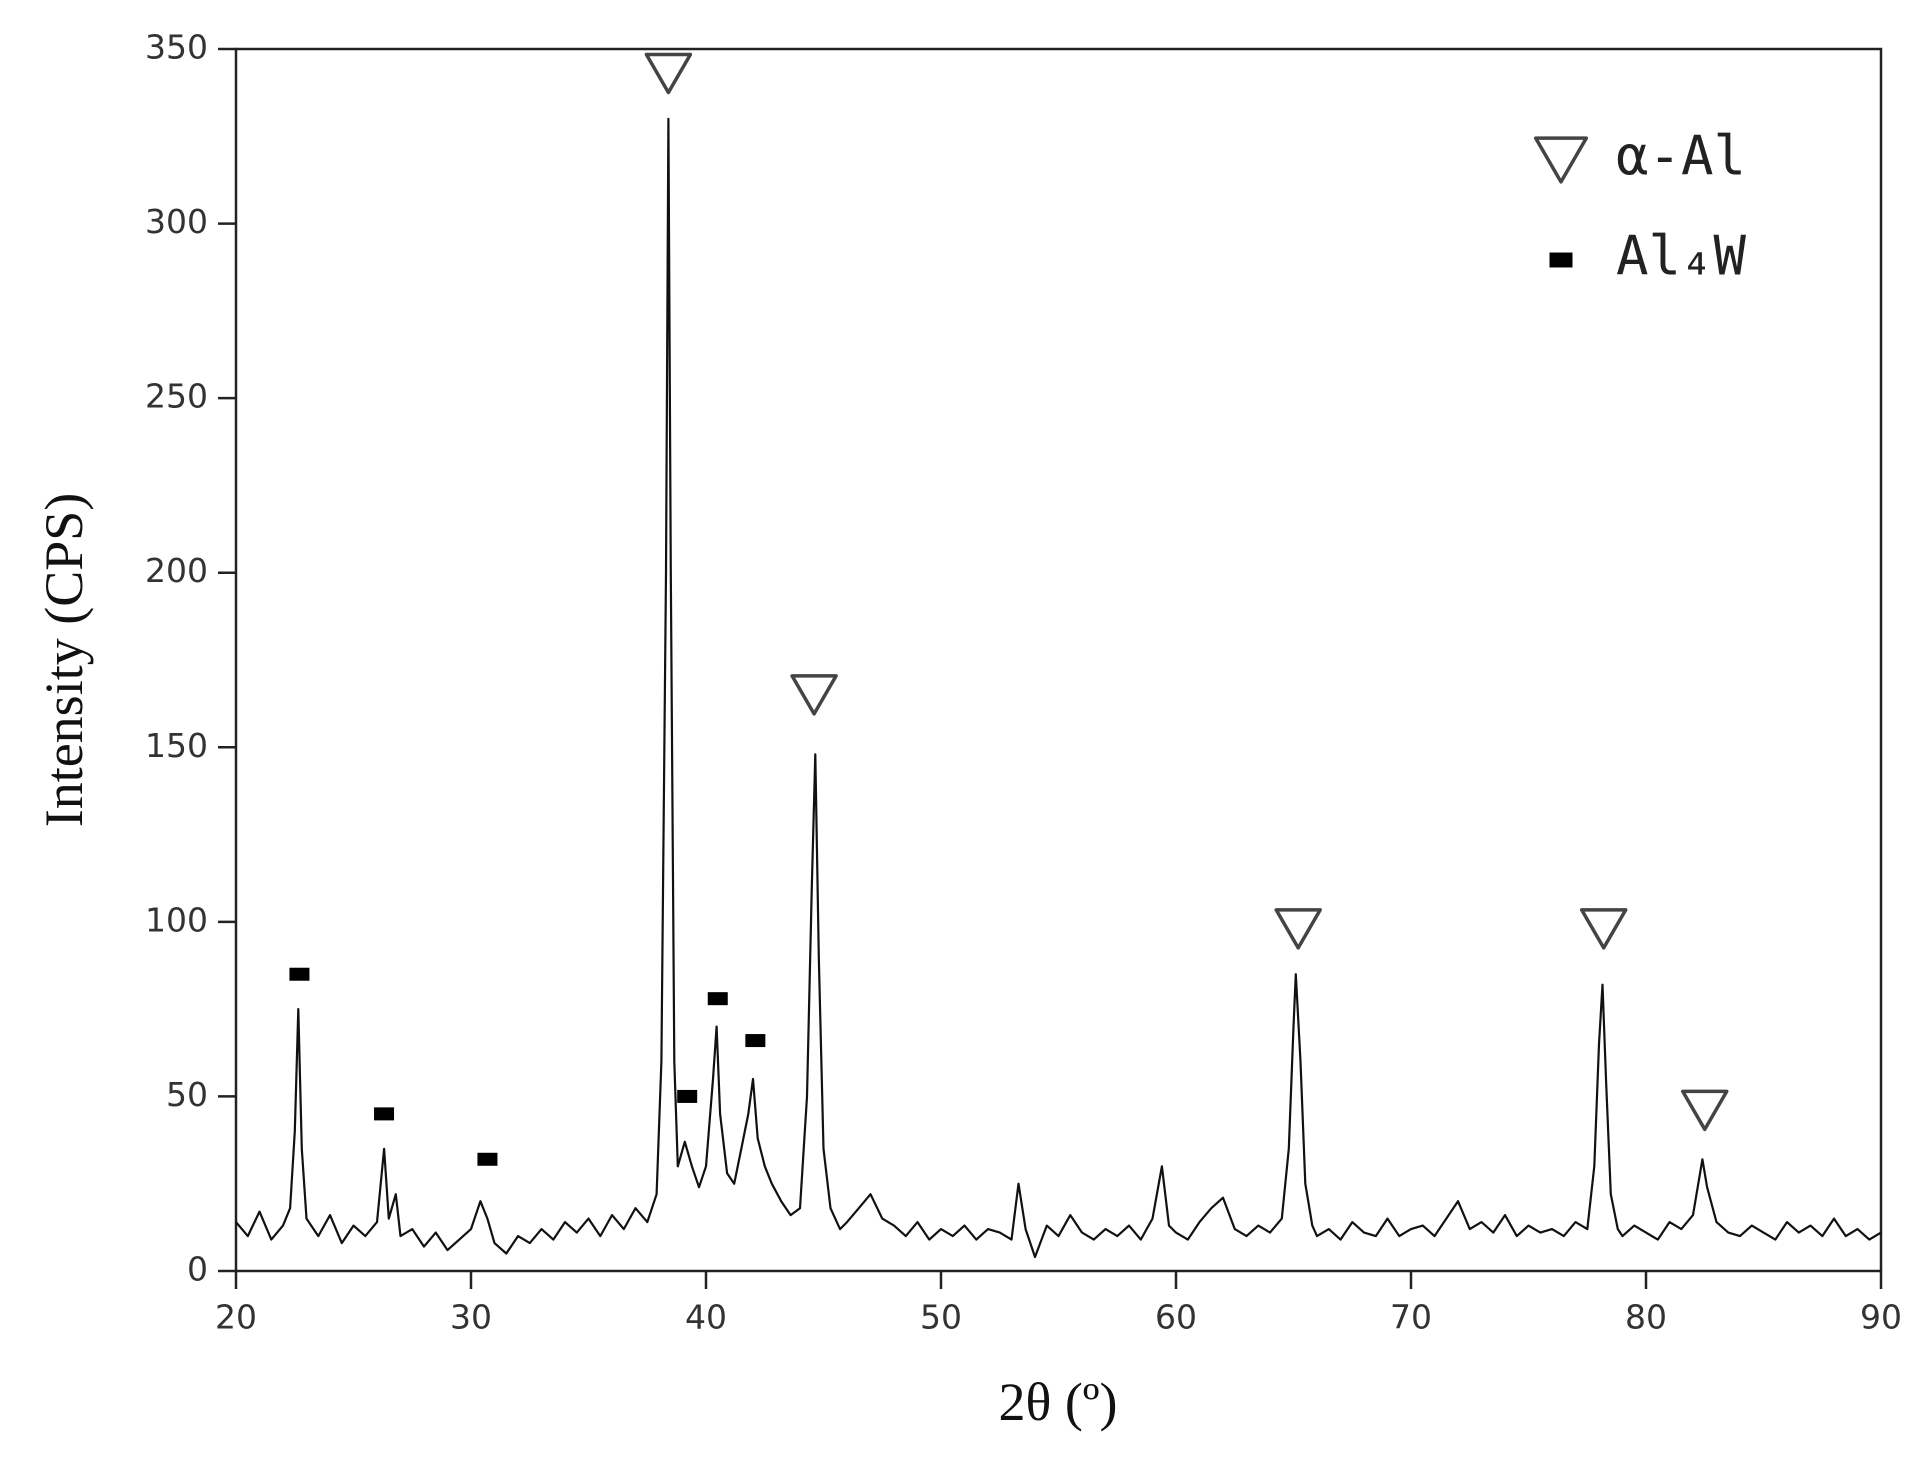 Image resolution: width=1920 pixels, height=1462 pixels. I want to click on x-tick-label: 50, so click(941, 1317).